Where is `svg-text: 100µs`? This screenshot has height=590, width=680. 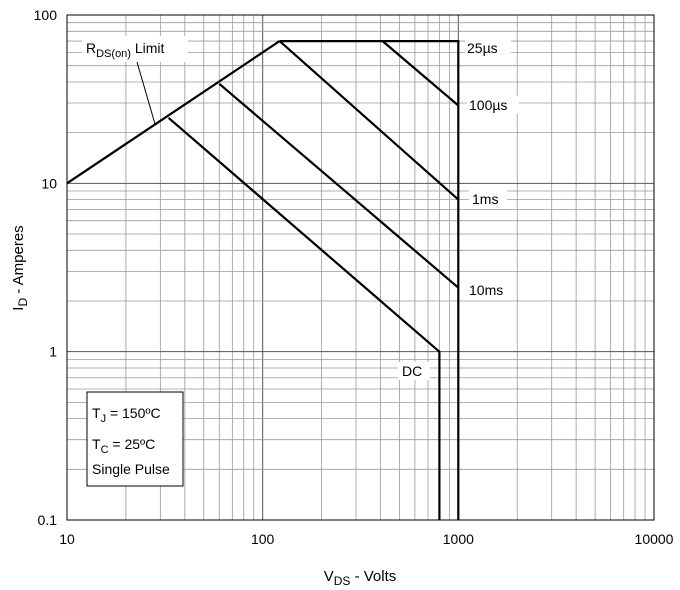 svg-text: 100µs is located at coordinates (488, 105).